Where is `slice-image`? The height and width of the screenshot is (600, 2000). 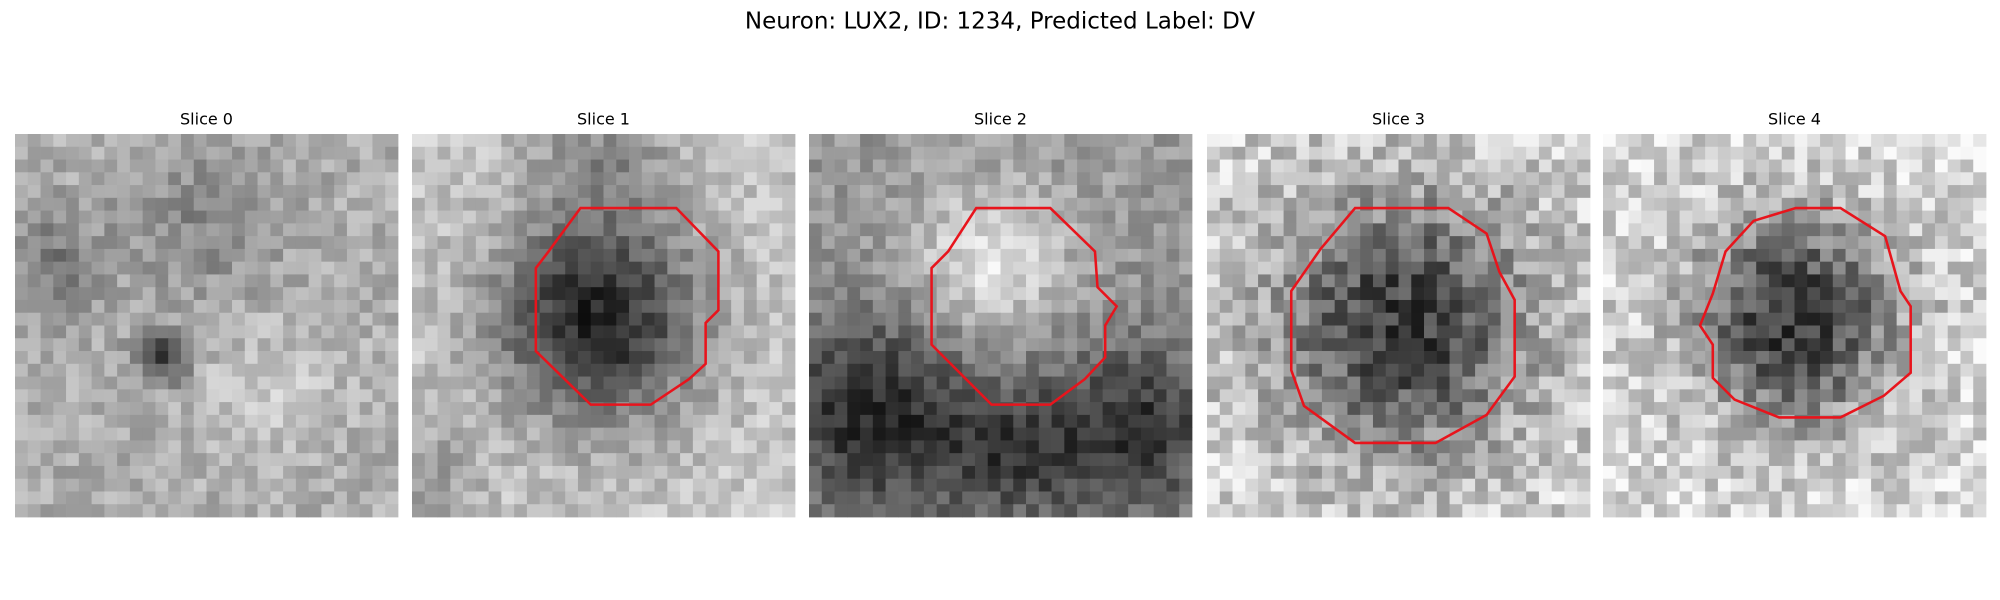
slice-image is located at coordinates (1399, 326).